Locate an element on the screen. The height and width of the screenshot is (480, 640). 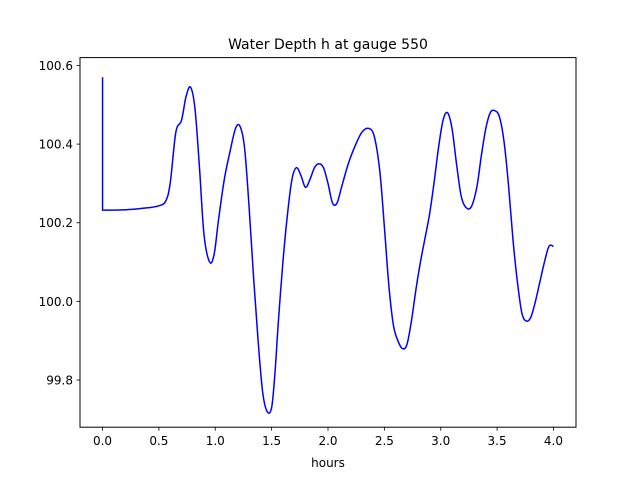
x-tick-label: 1.0 is located at coordinates (215, 441).